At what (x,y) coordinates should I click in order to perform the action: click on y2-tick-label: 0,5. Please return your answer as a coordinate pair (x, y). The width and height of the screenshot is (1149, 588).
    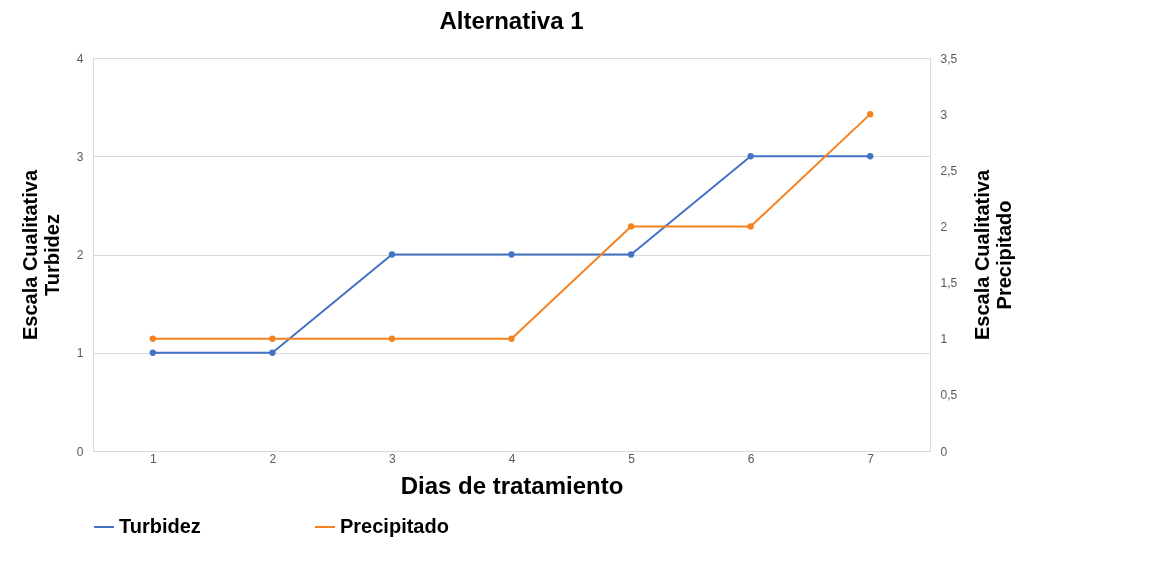
    Looking at the image, I should click on (949, 395).